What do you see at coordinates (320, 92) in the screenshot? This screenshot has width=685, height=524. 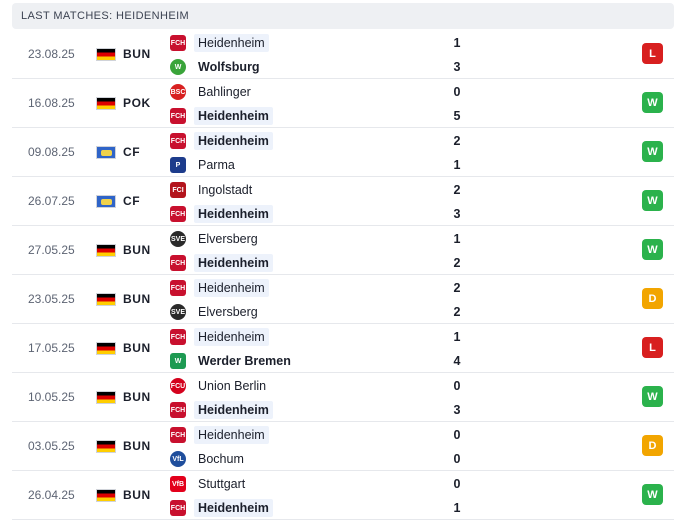 I see `home-team: BSC Bahlinger` at bounding box center [320, 92].